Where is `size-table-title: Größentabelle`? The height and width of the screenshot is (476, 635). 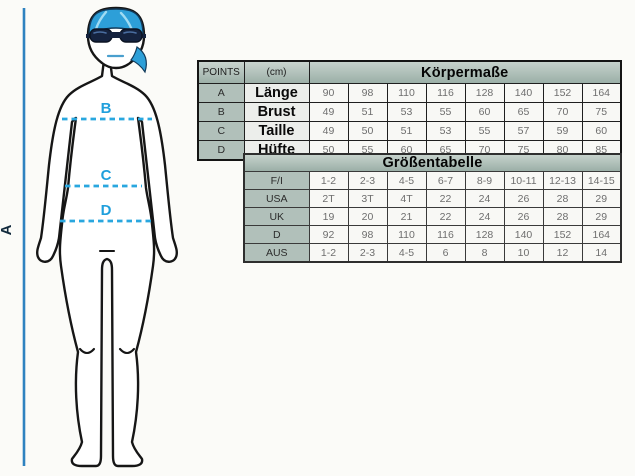
size-table-title: Größentabelle is located at coordinates (432, 162).